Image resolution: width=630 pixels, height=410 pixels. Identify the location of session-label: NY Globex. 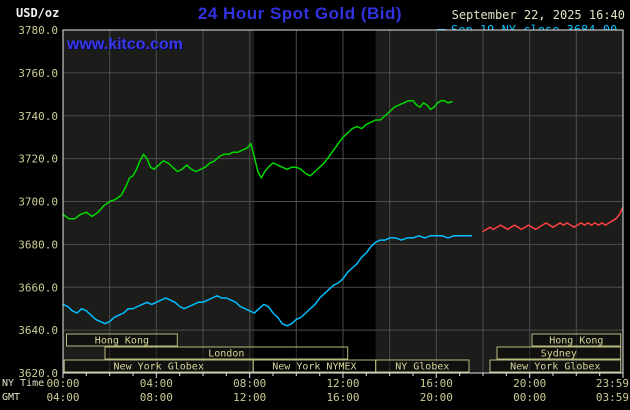
(422, 367).